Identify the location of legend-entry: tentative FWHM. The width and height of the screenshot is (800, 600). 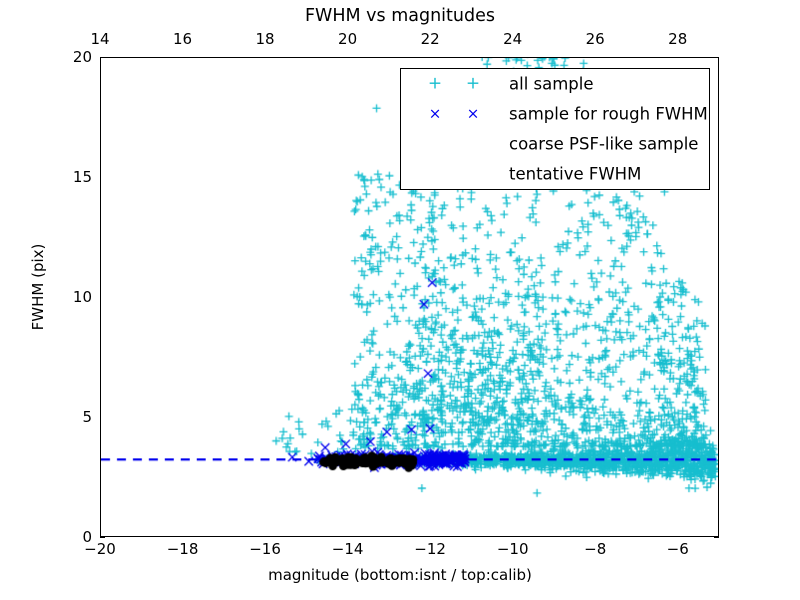
(556, 174).